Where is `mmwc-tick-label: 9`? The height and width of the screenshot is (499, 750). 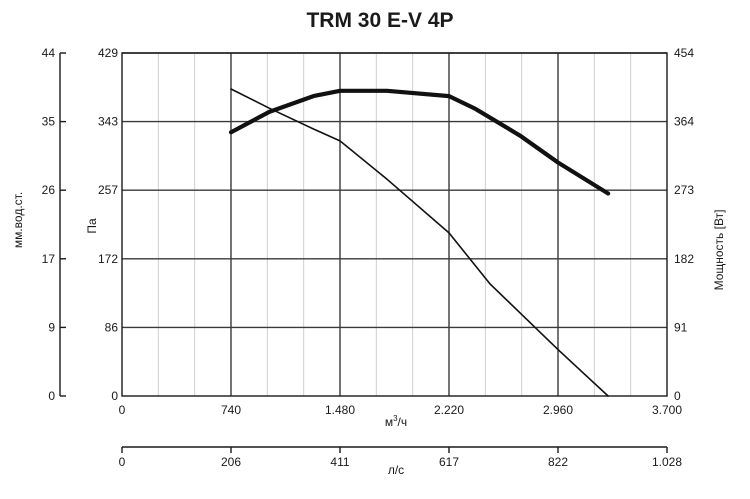 mmwc-tick-label: 9 is located at coordinates (51, 327).